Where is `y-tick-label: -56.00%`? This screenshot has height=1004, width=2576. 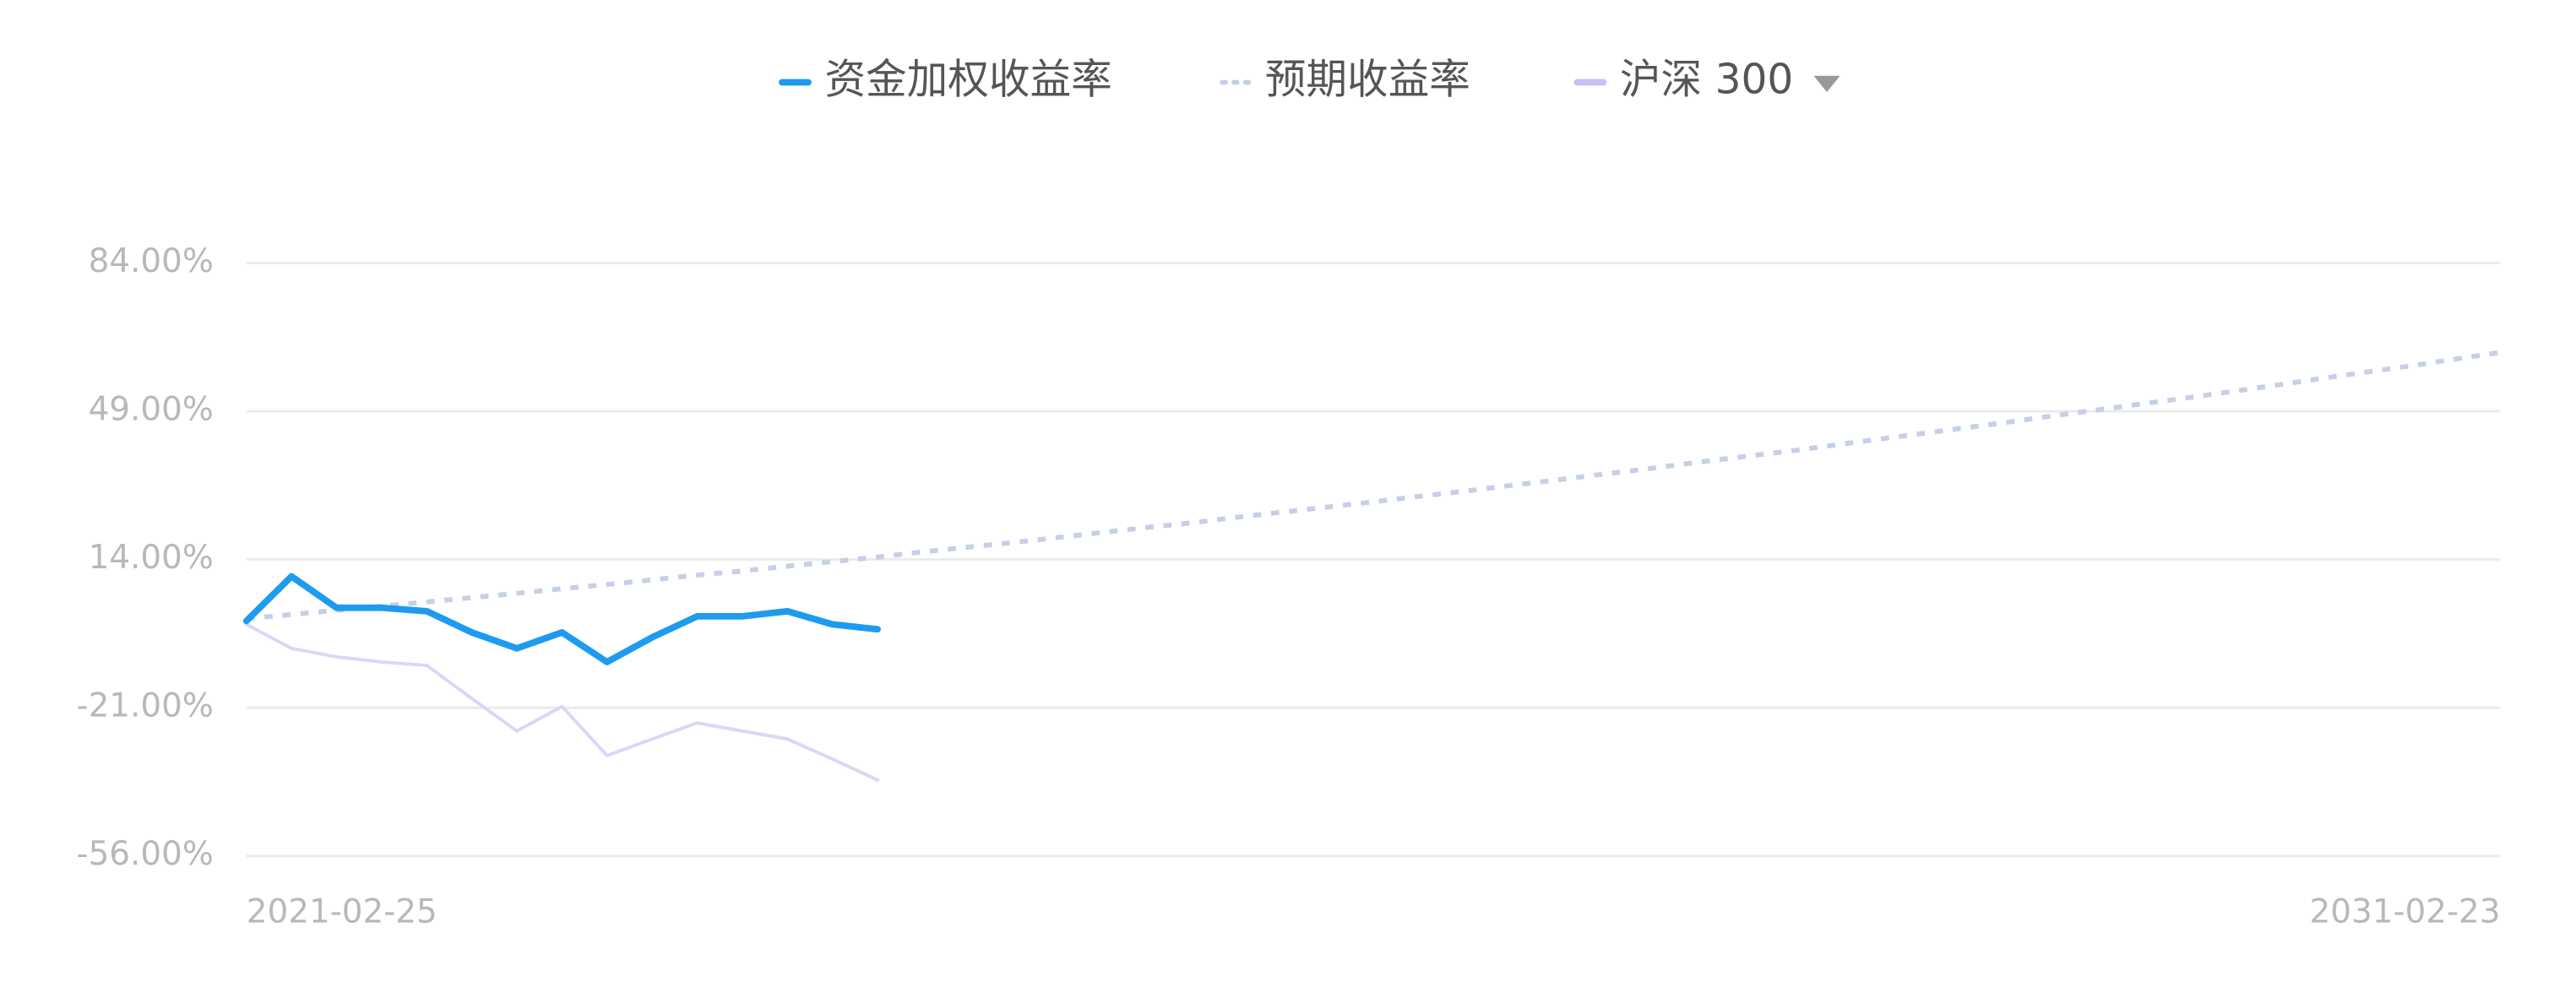
y-tick-label: -56.00% is located at coordinates (145, 854).